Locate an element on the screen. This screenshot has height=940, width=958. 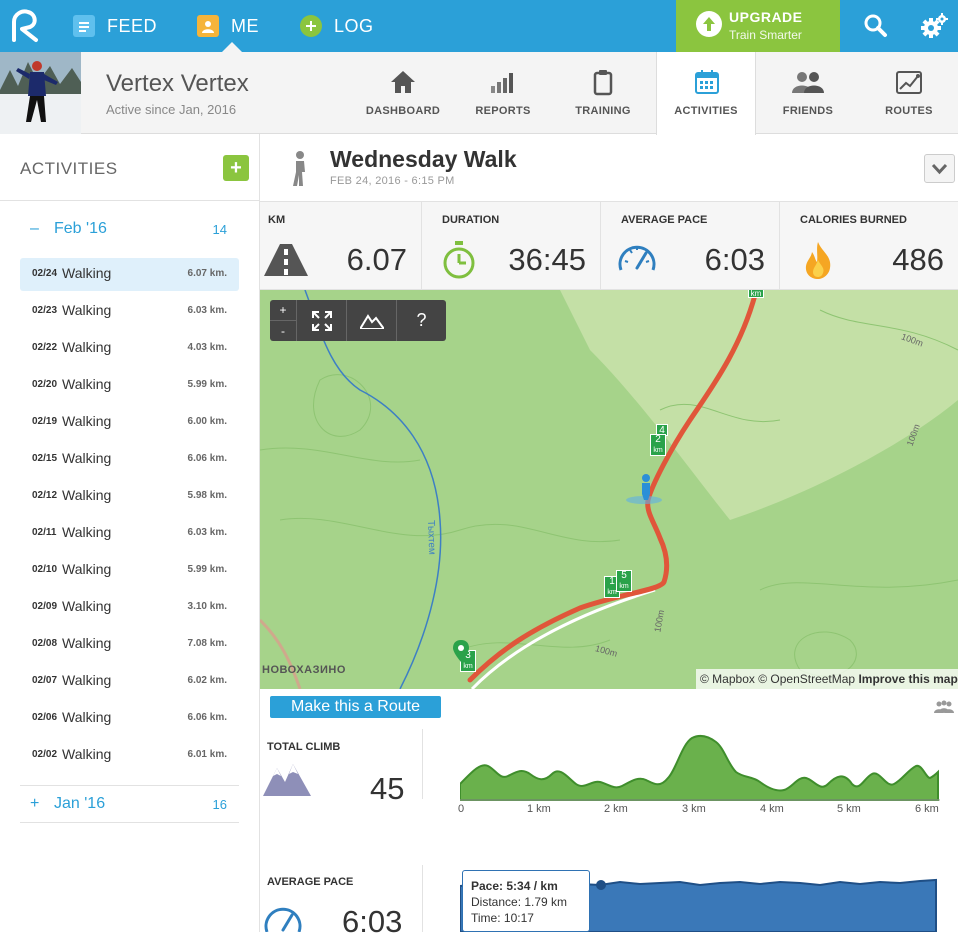
activity-list-item: 02/06 Walking 6.06 km. is located at coordinates (129, 718).